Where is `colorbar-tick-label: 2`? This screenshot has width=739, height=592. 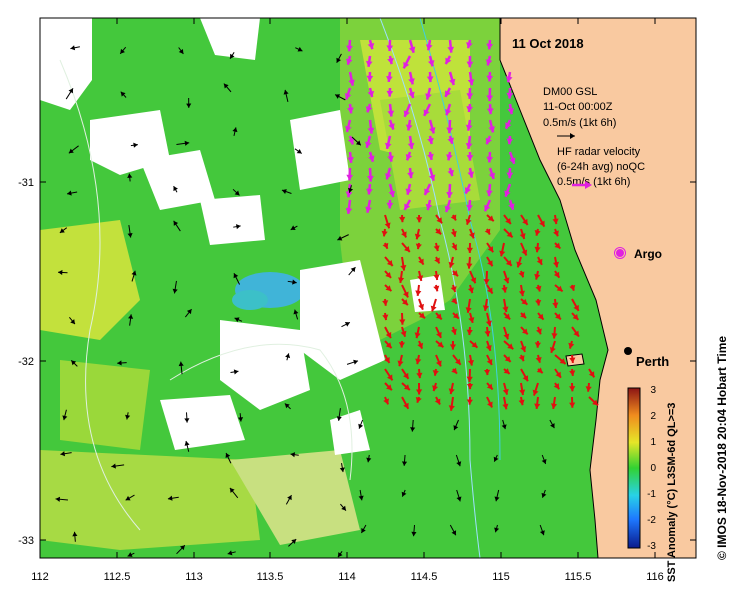
colorbar-tick-label: 2 is located at coordinates (653, 416).